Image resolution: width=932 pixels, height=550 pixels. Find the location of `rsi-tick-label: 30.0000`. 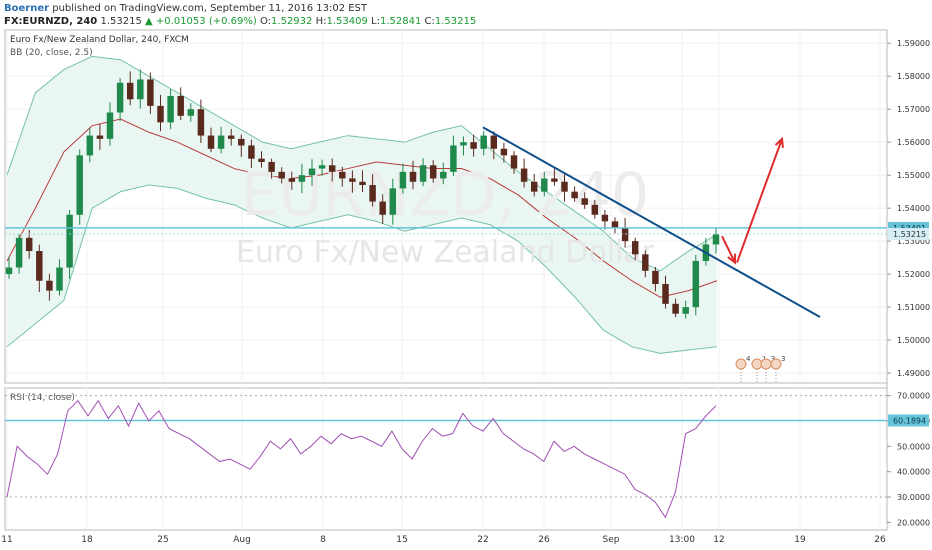

rsi-tick-label: 30.0000 is located at coordinates (913, 497).